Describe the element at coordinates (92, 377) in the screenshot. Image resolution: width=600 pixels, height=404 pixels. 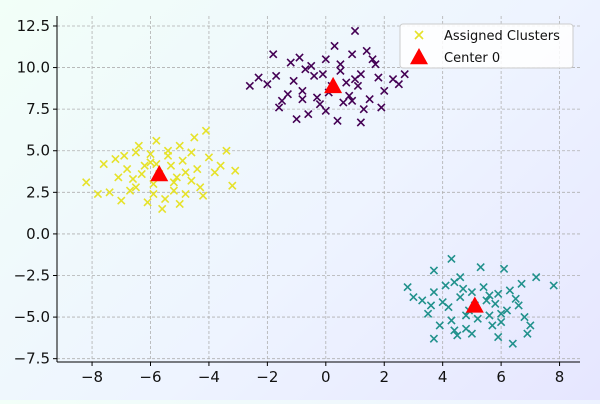
I see `x-tick-label: −8` at that location.